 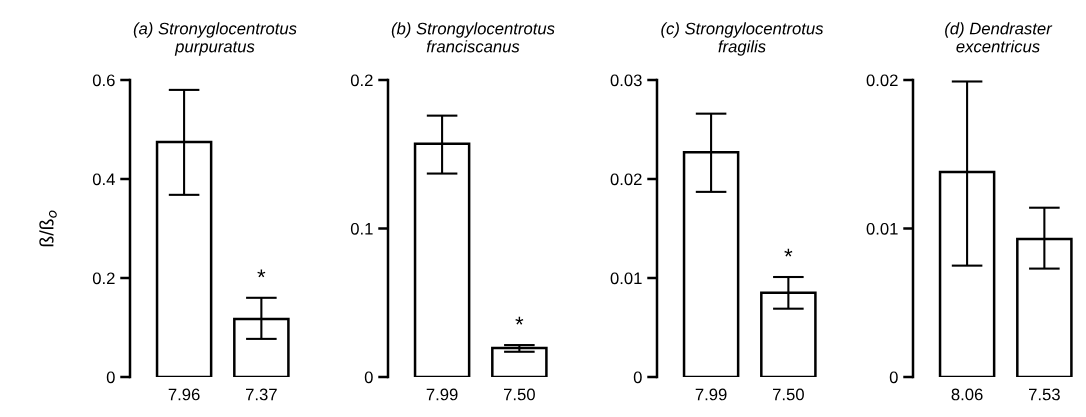 What do you see at coordinates (48, 228) in the screenshot?
I see `y-axis-title: ß/ß$_{o}$` at bounding box center [48, 228].